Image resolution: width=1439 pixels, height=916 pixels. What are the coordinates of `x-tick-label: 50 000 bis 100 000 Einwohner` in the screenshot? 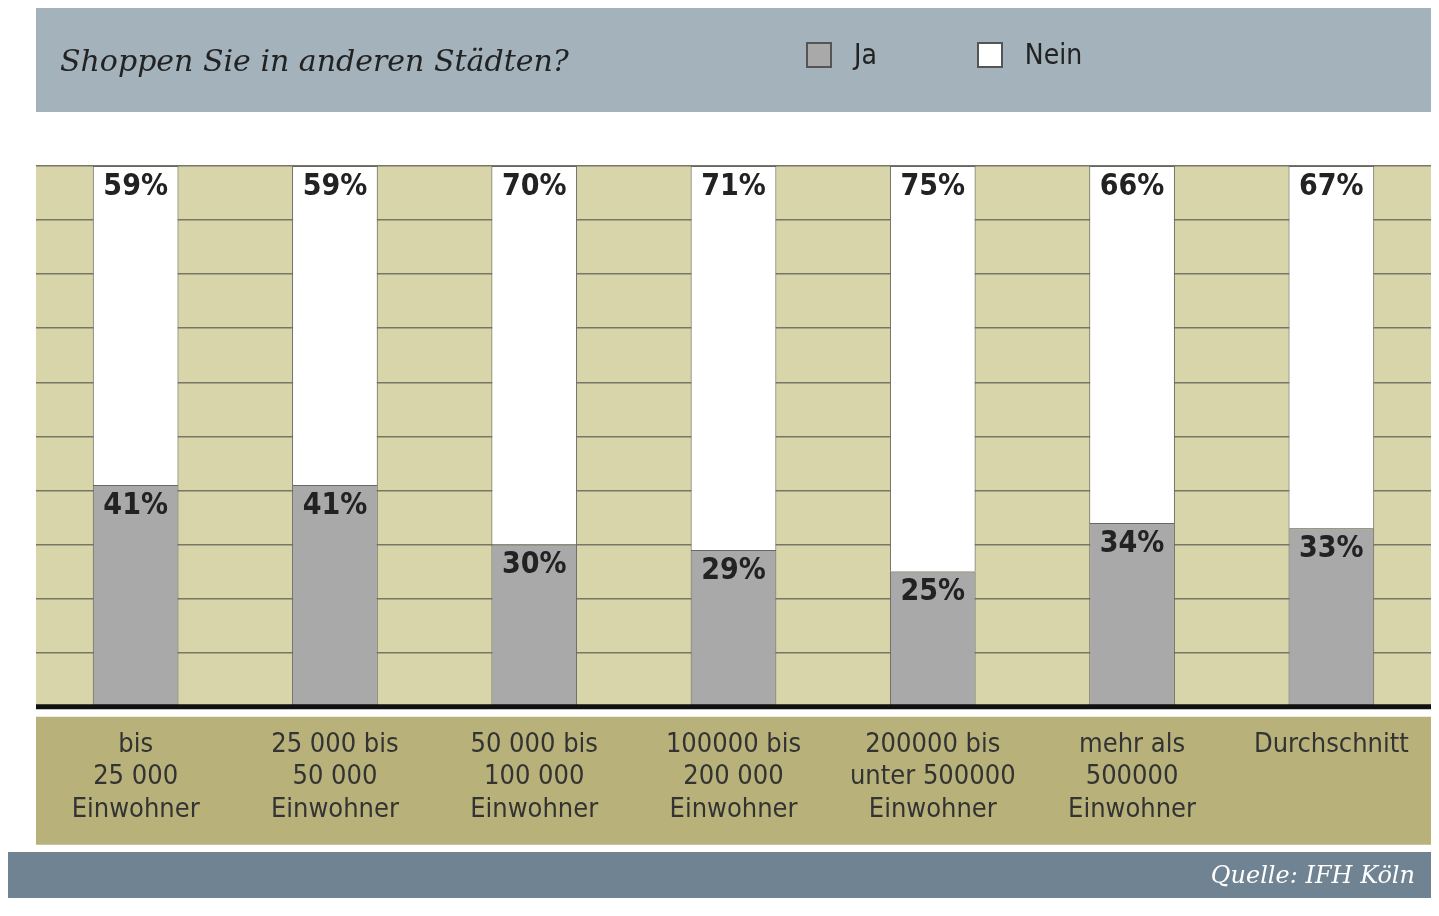 It's located at (534, 775).